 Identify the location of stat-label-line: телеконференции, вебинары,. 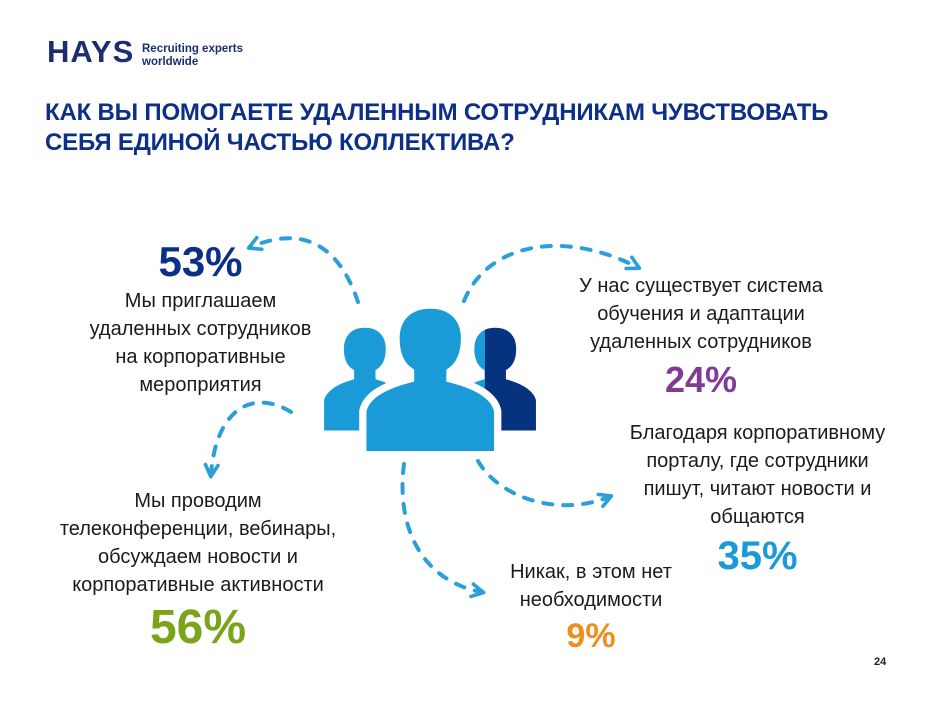
(198, 529).